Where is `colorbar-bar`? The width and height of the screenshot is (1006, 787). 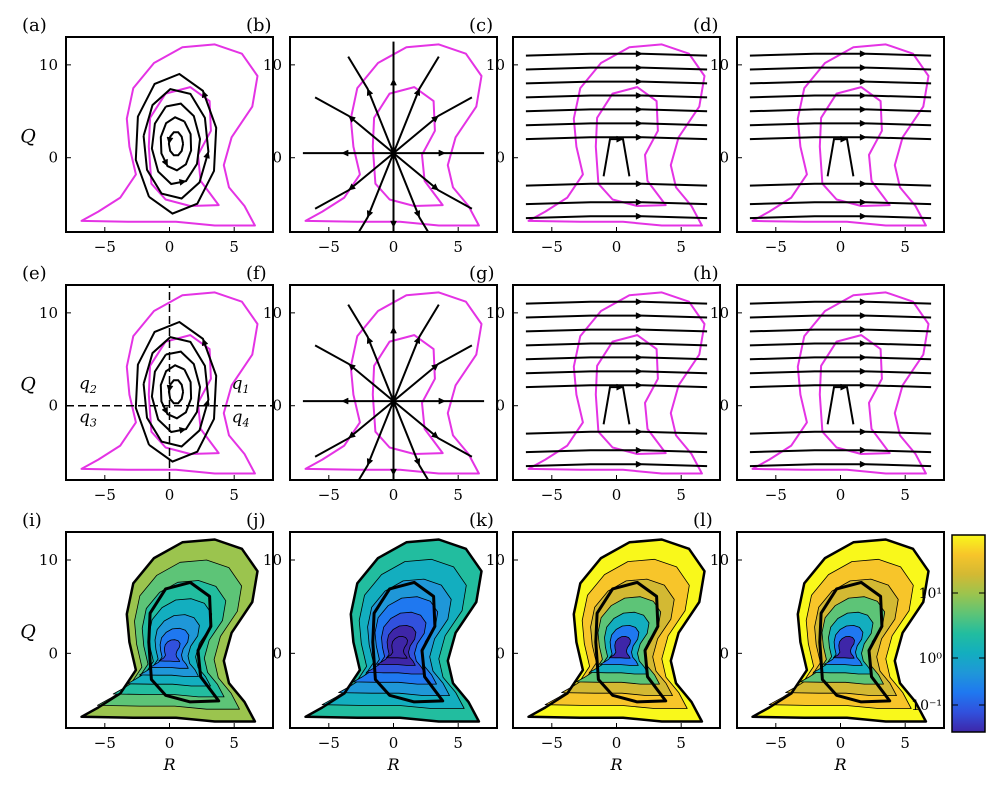
colorbar-bar is located at coordinates (968, 633).